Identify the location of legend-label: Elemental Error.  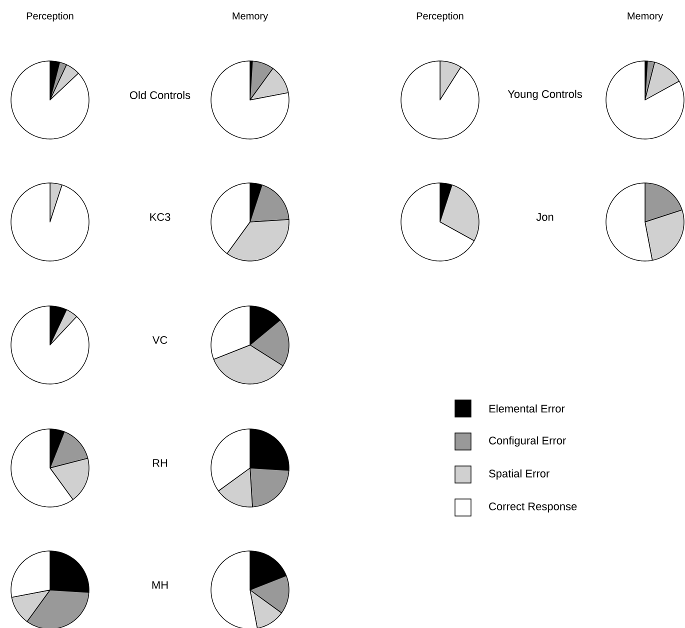
(527, 408).